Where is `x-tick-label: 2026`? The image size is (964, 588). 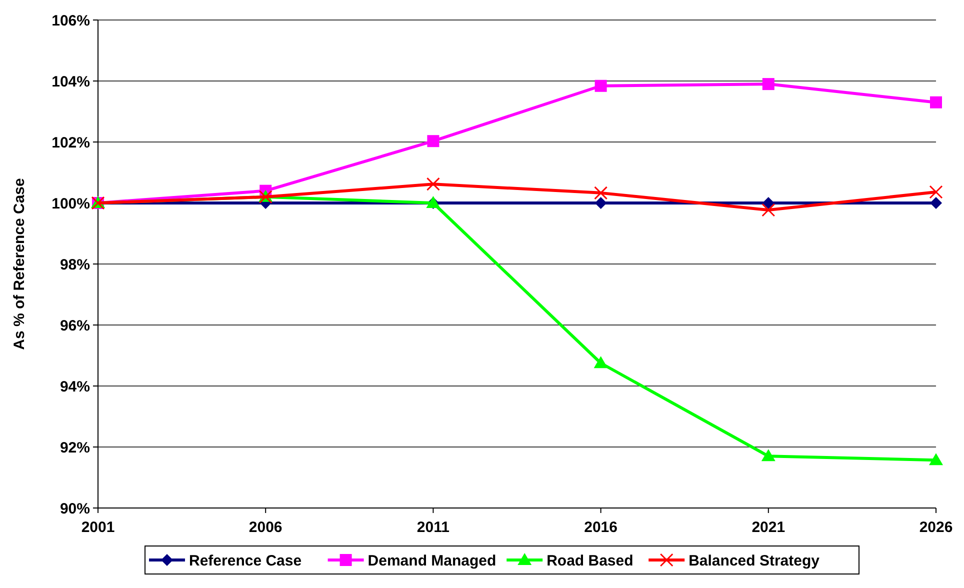 x-tick-label: 2026 is located at coordinates (936, 527).